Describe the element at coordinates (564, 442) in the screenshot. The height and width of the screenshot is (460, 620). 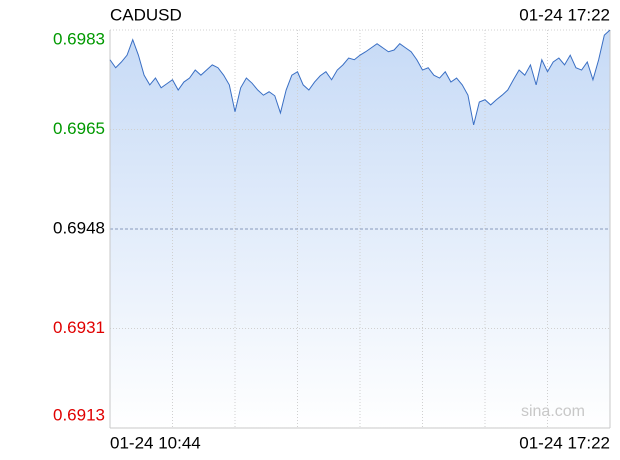
I see `x-tick-label: 01-24 17:22` at that location.